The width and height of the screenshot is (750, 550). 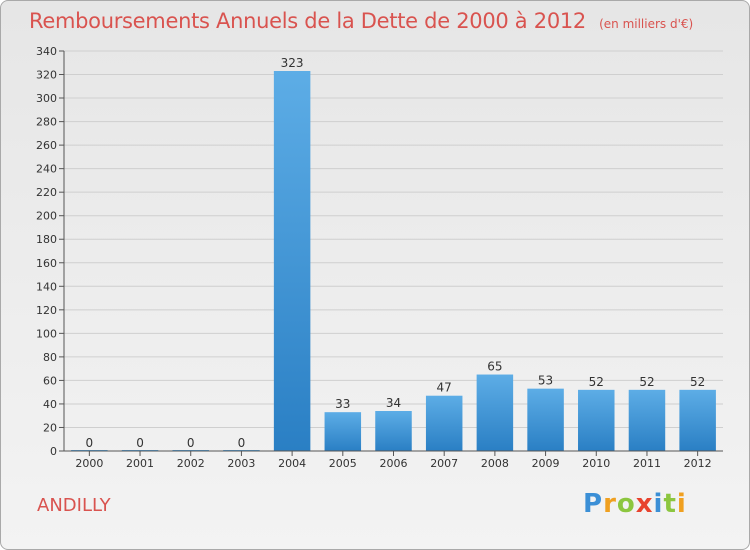 What do you see at coordinates (393, 403) in the screenshot?
I see `data-label: 34` at bounding box center [393, 403].